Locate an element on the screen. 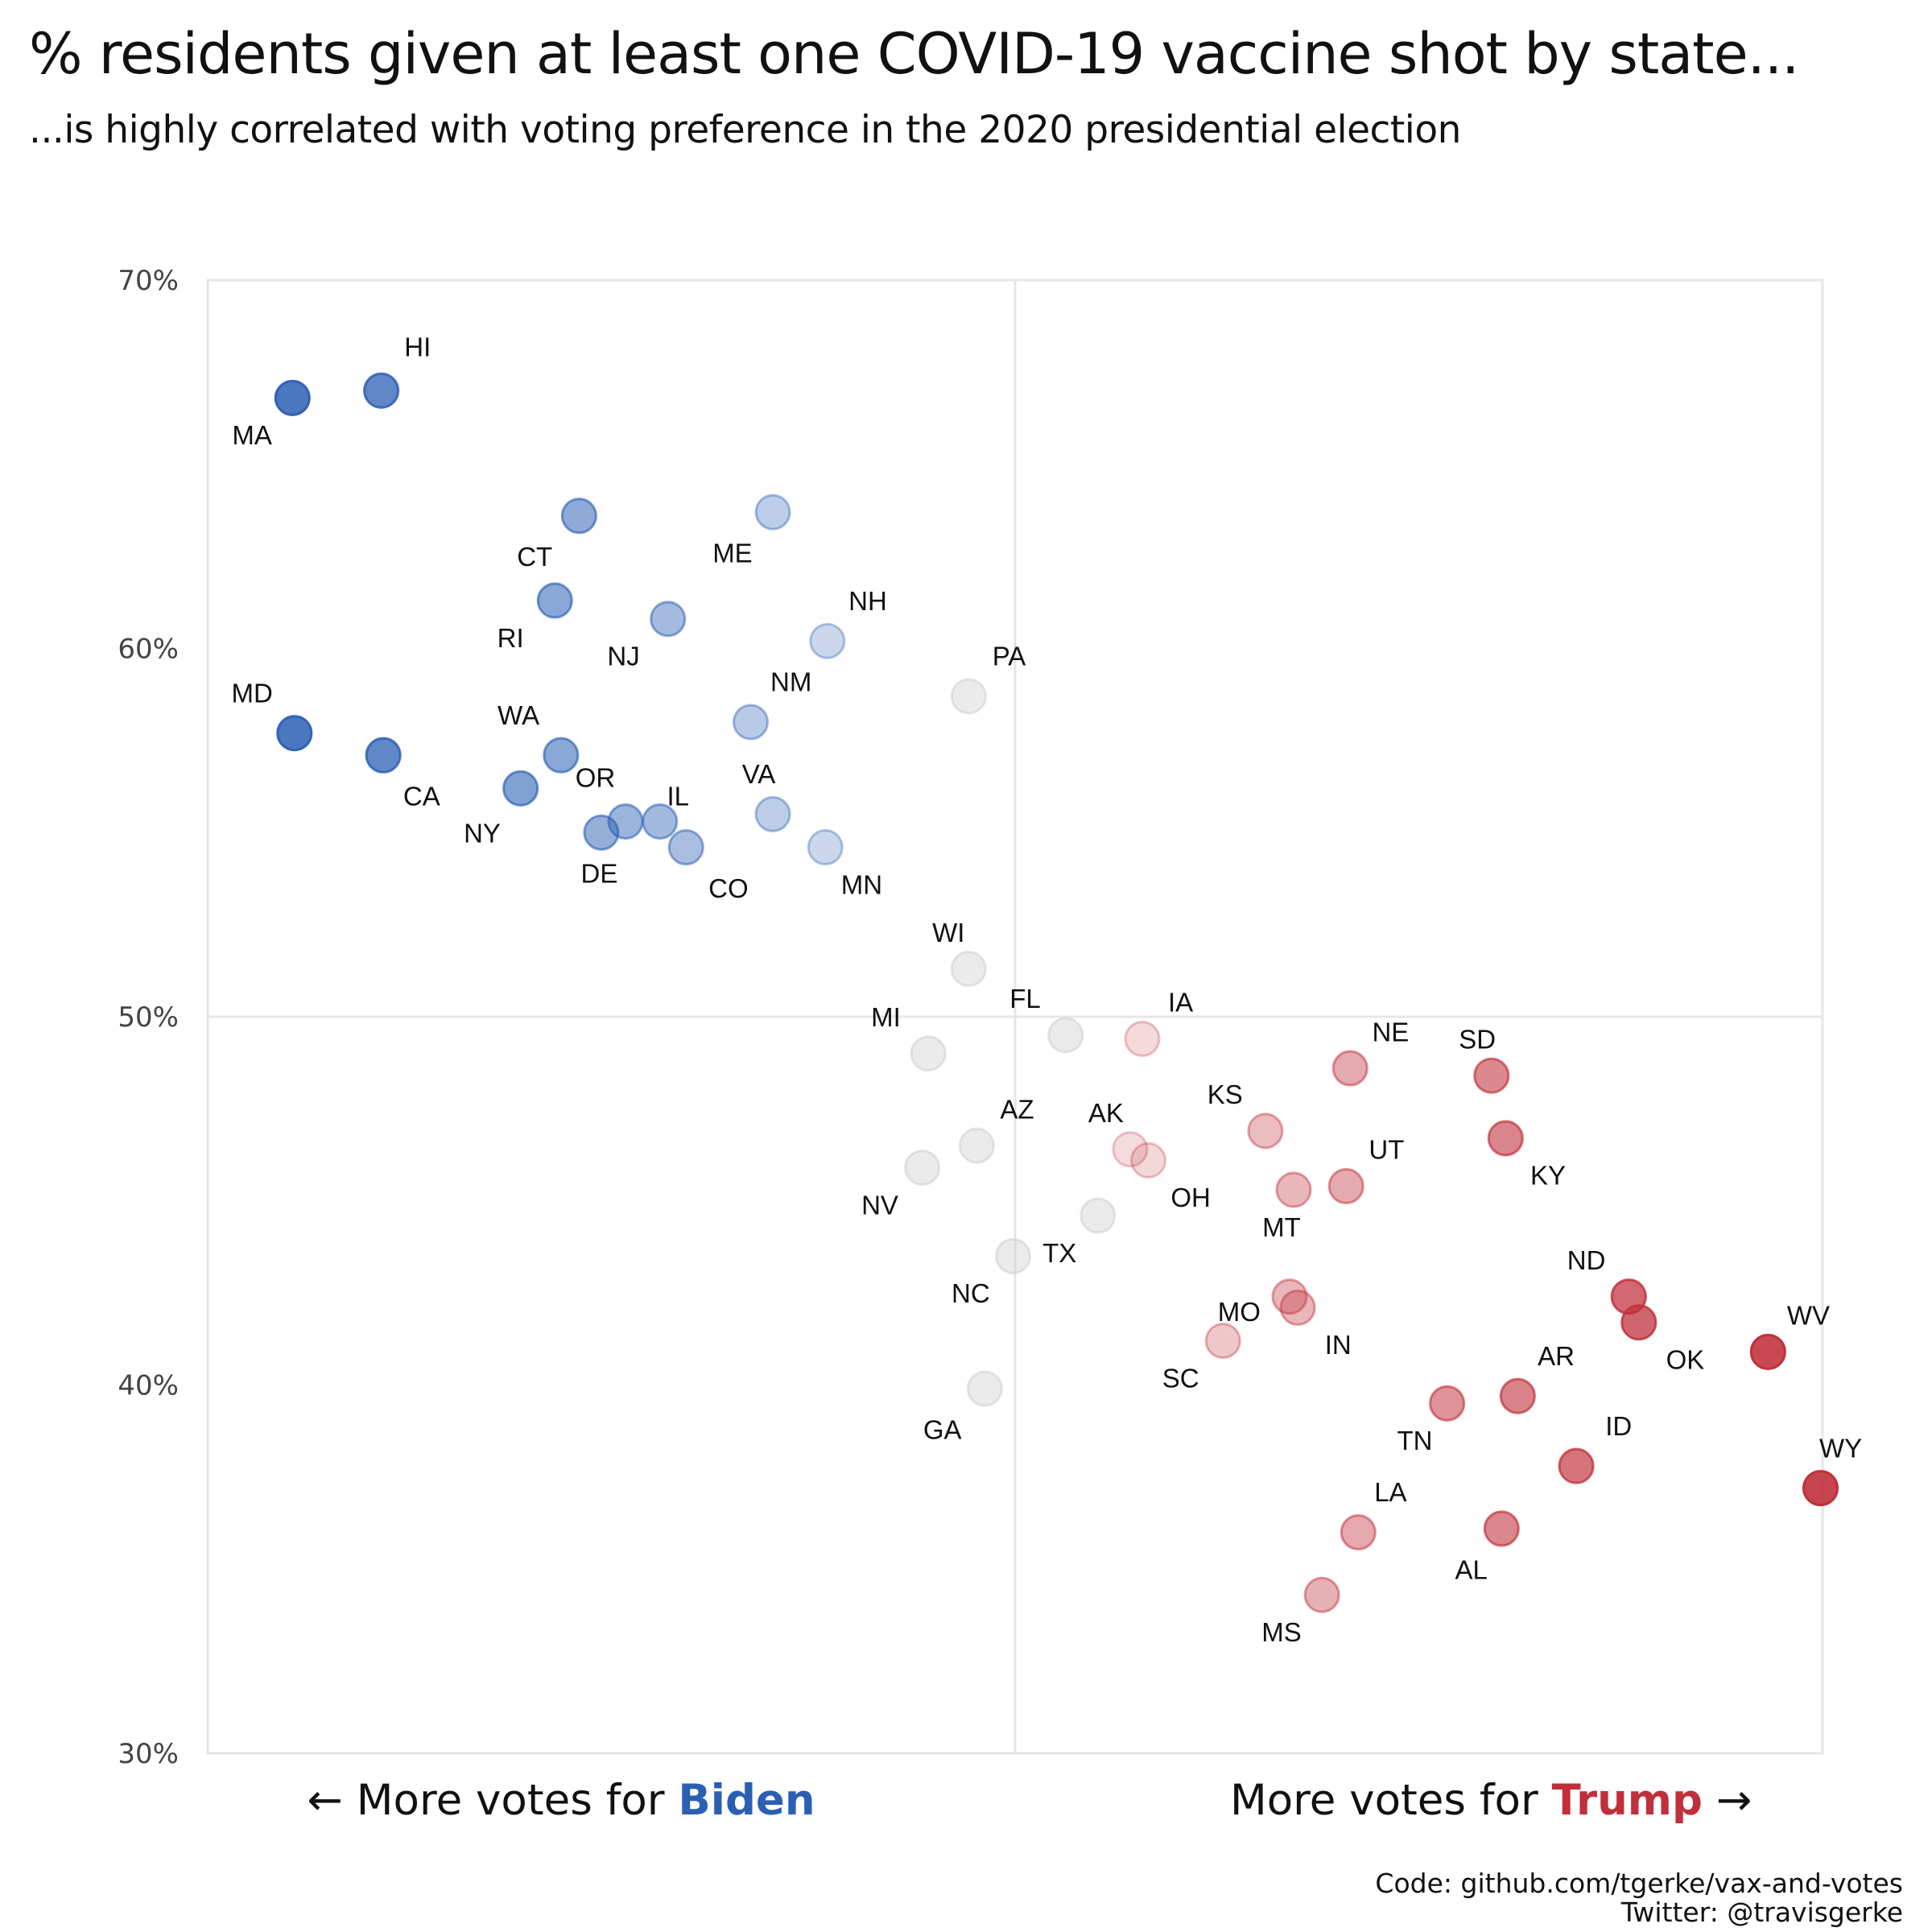 The width and height of the screenshot is (1932, 1932). state-label-sd: SD is located at coordinates (1477, 1039).